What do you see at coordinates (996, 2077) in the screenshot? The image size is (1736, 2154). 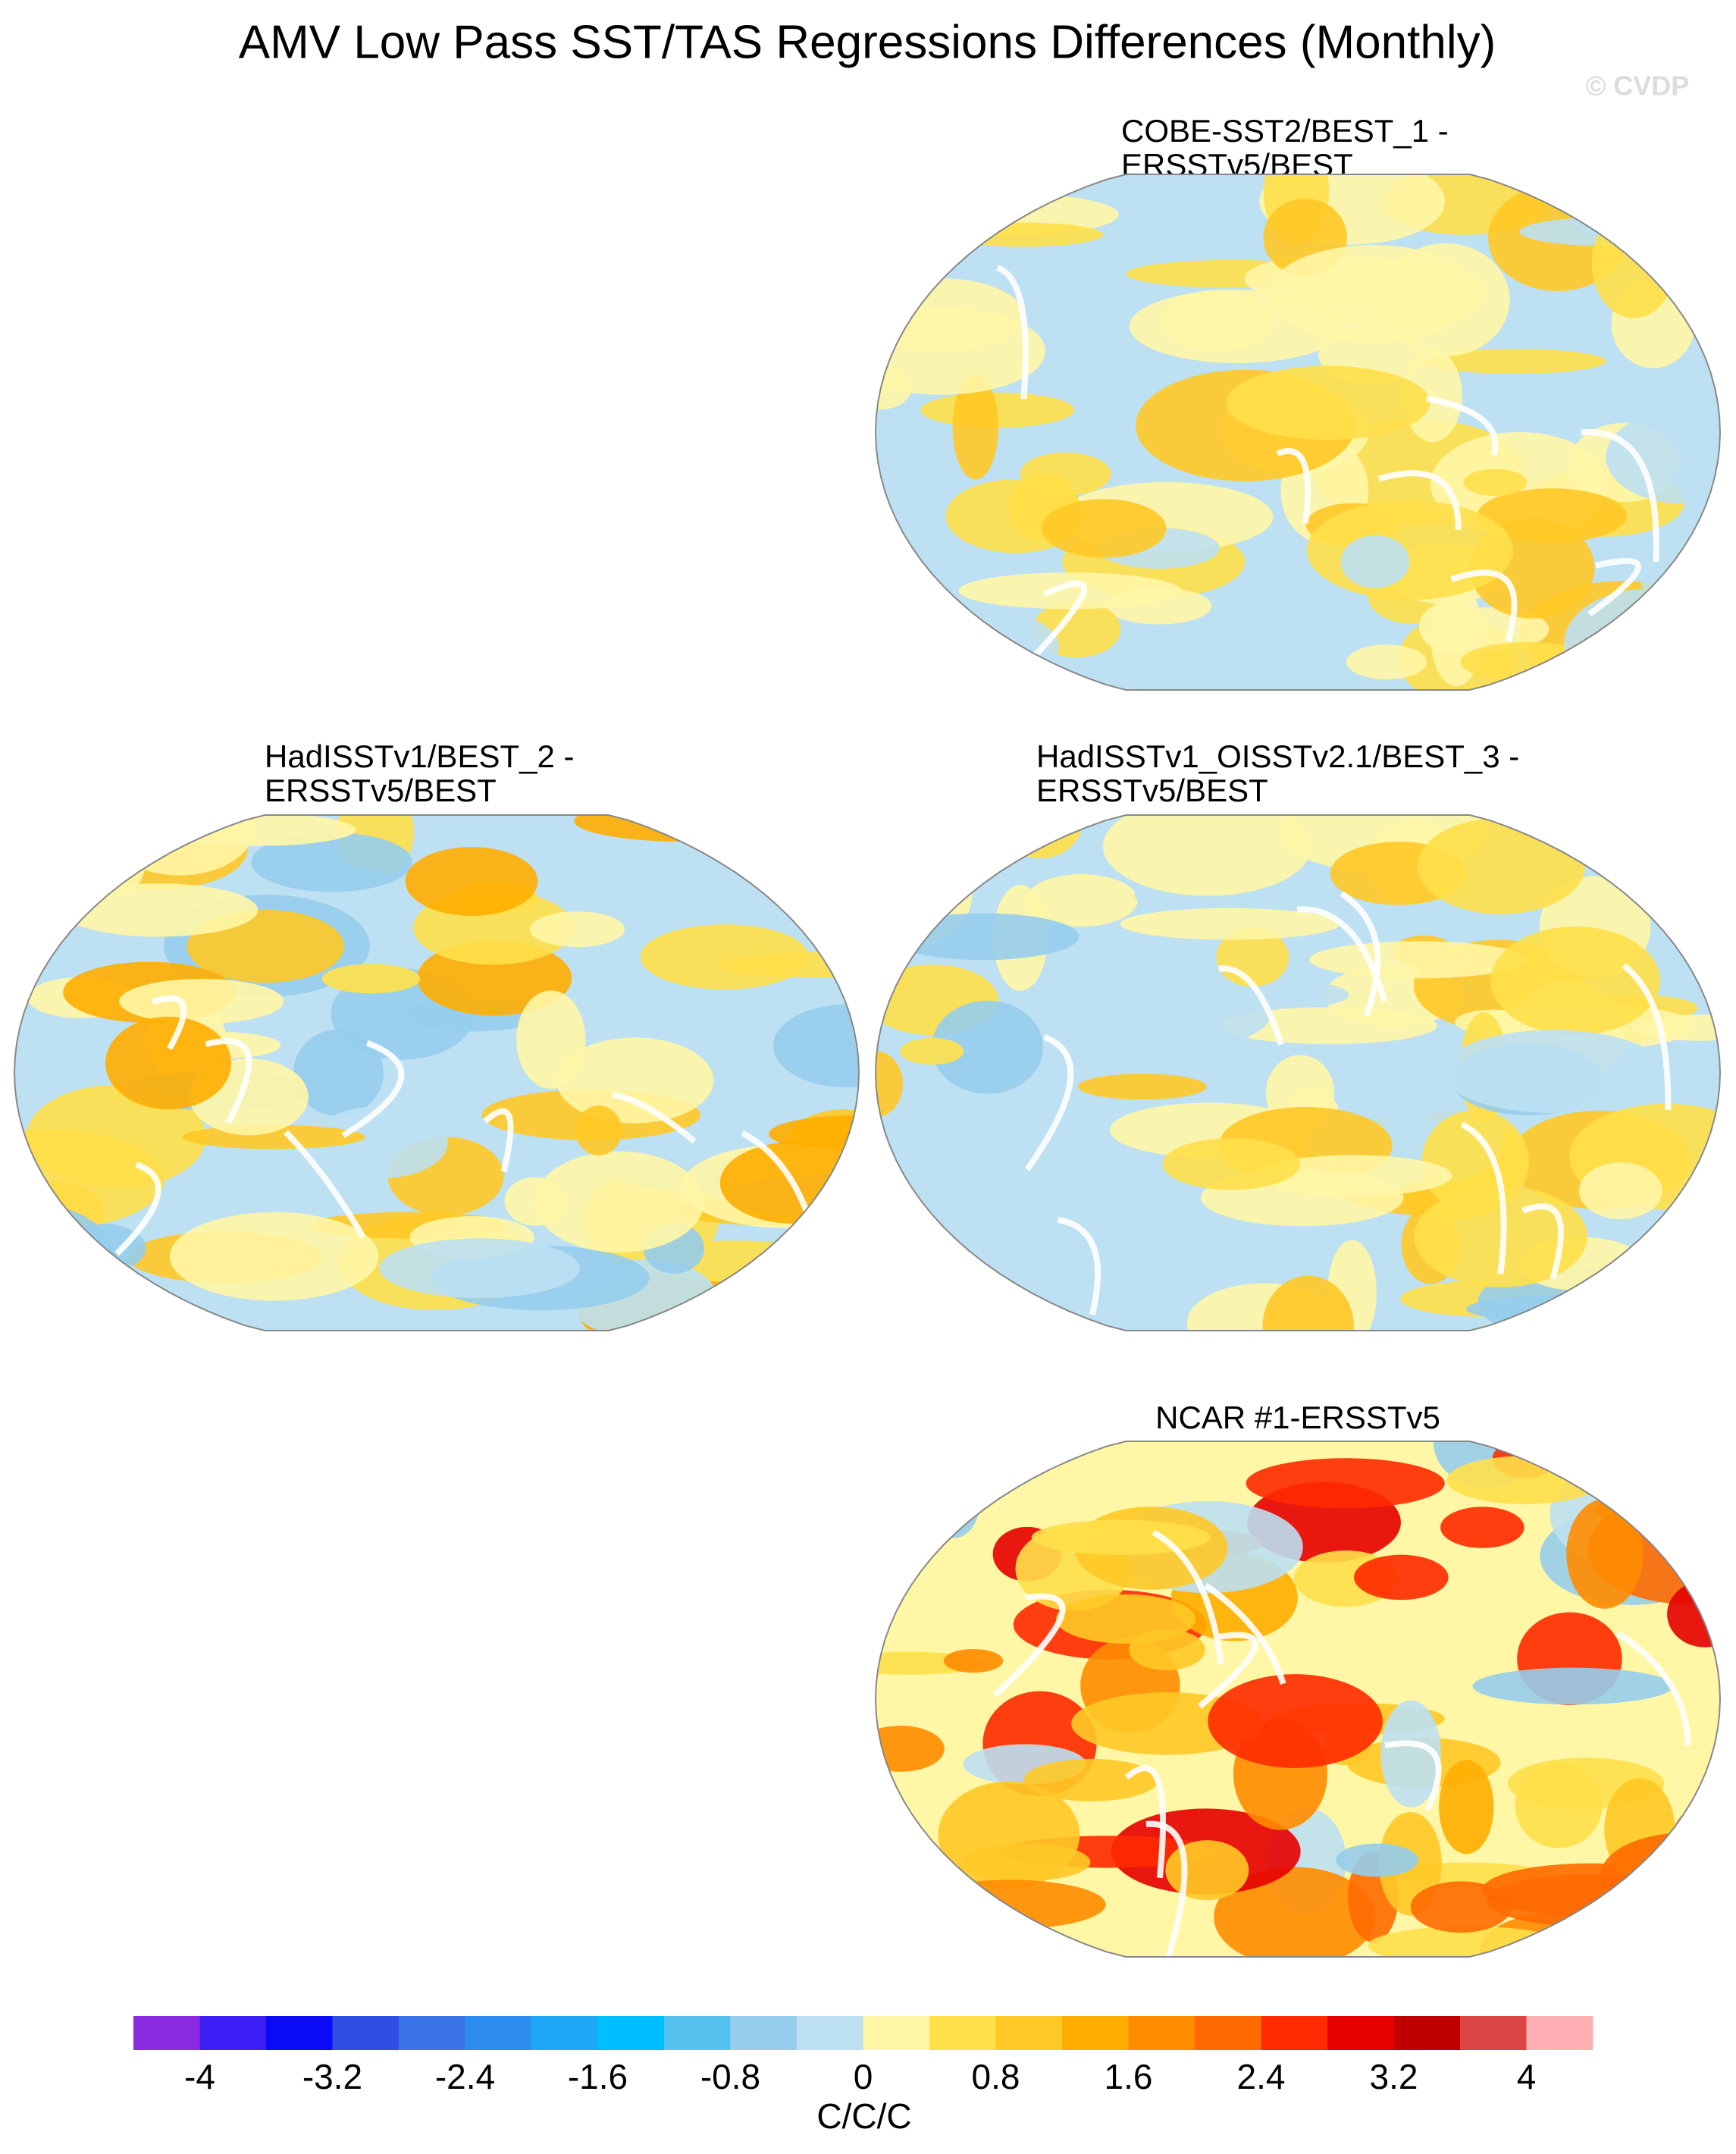 I see `colorbar-tick-label: 0.8` at bounding box center [996, 2077].